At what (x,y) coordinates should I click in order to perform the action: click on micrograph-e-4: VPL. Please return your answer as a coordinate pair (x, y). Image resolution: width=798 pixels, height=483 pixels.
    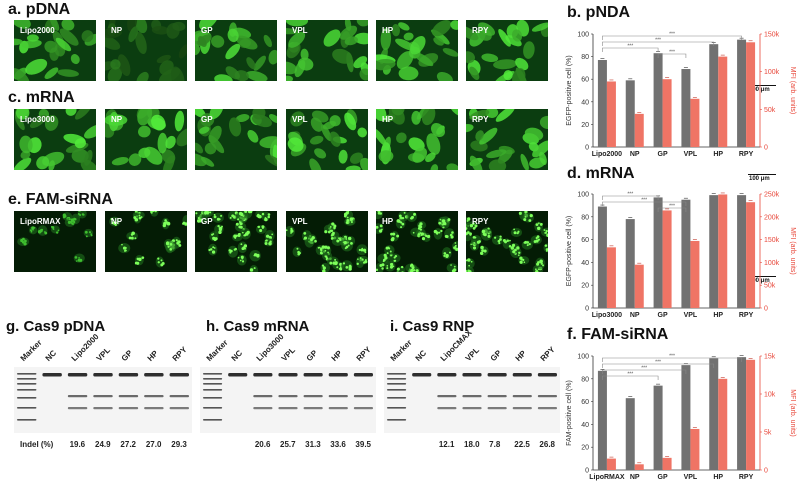
    Looking at the image, I should click on (327, 241).